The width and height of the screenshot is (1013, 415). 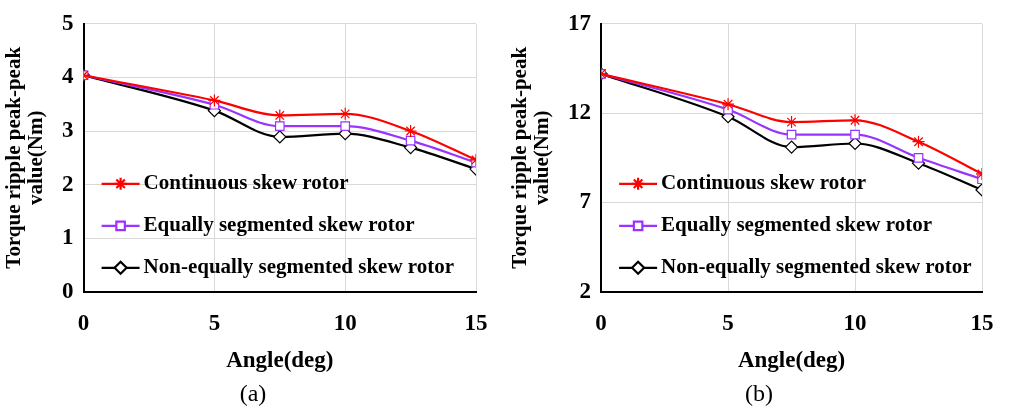 What do you see at coordinates (580, 22) in the screenshot?
I see `y-tick-label: 17` at bounding box center [580, 22].